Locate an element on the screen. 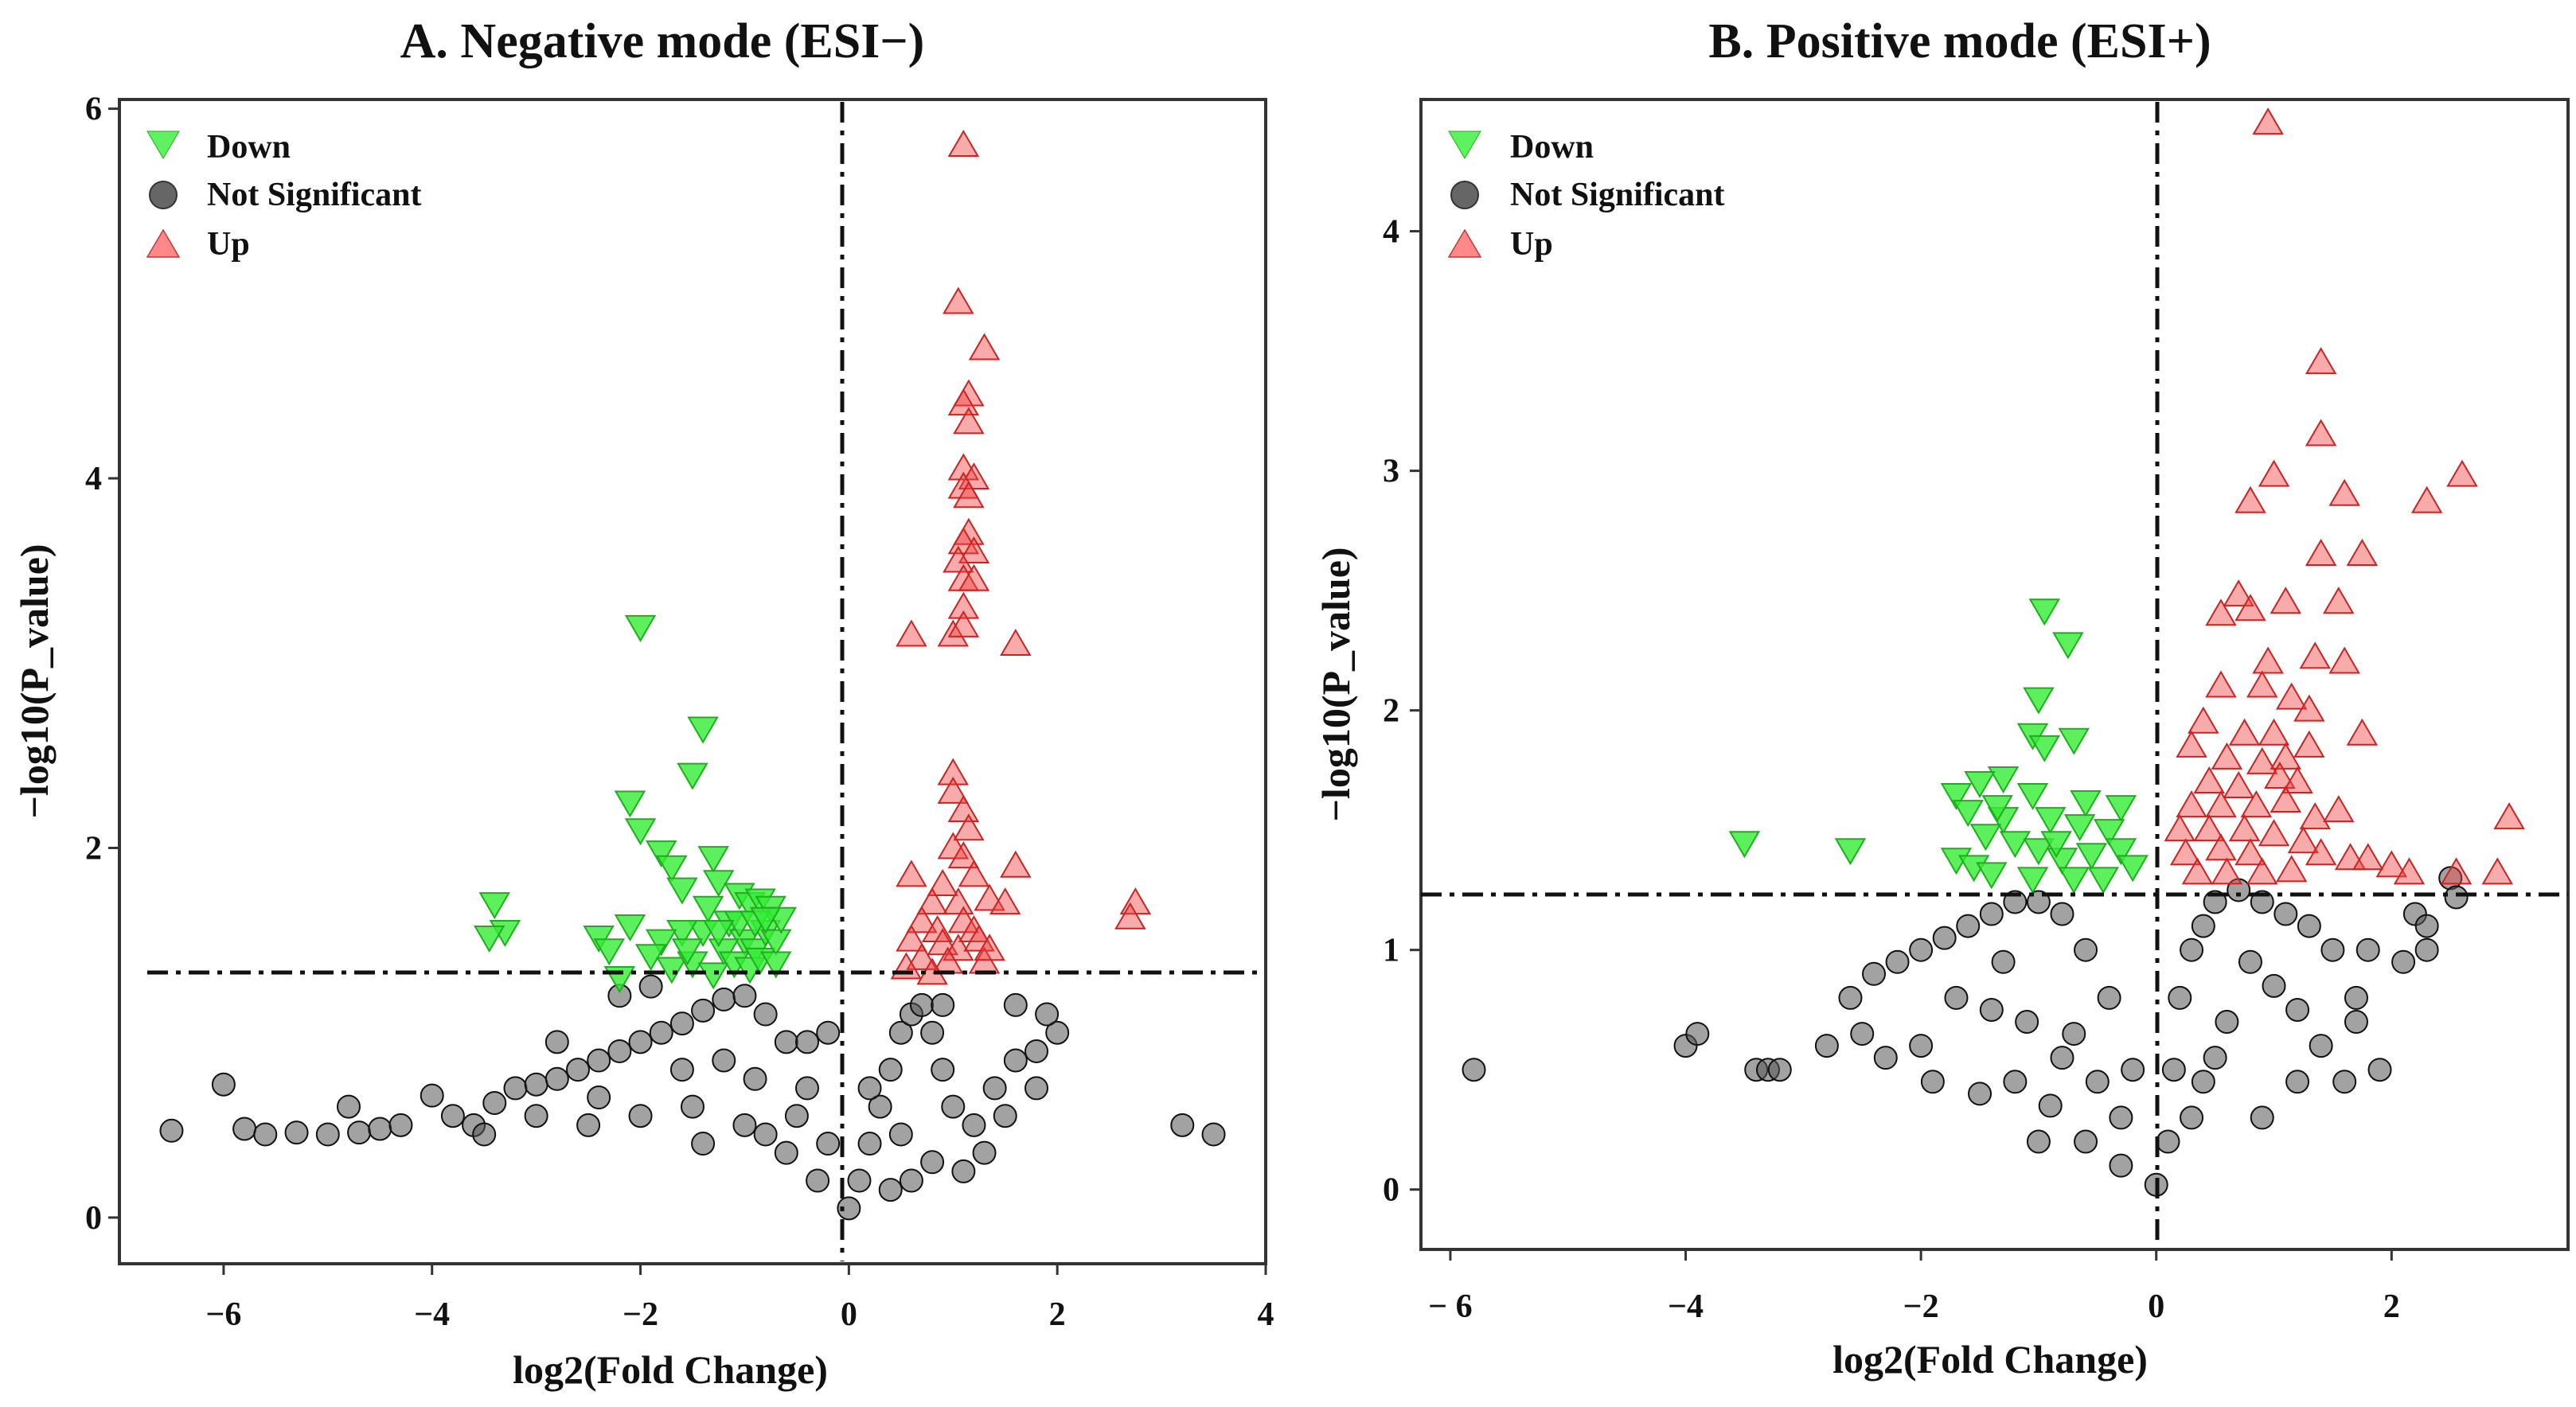  panel-b-x-tick-label: 2 is located at coordinates (2391, 1306).